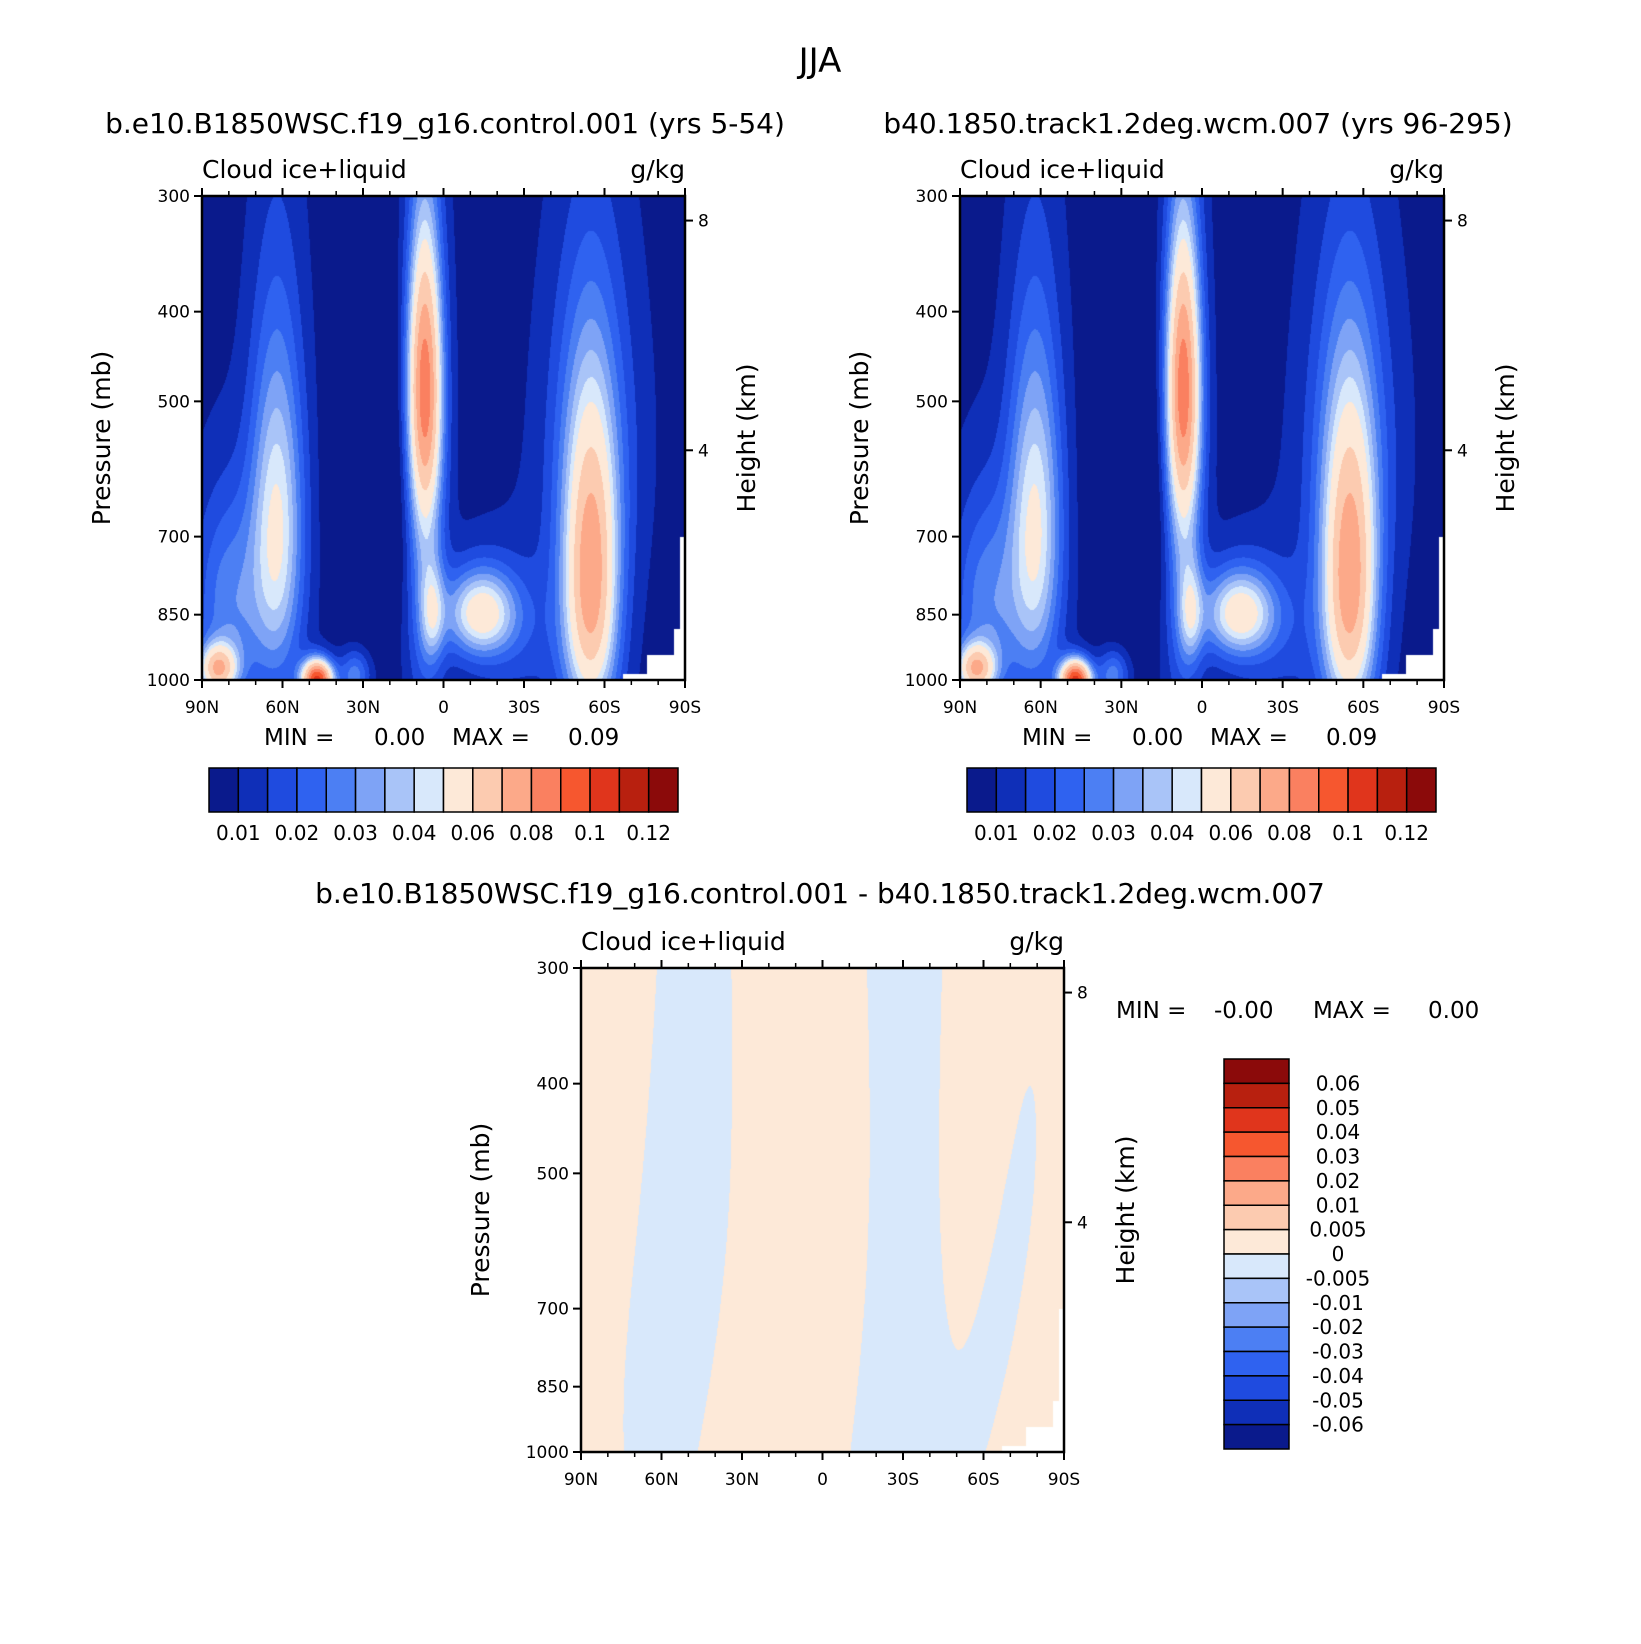 The image size is (1641, 1644). I want to click on colorbar-label: -0.05, so click(1338, 1400).